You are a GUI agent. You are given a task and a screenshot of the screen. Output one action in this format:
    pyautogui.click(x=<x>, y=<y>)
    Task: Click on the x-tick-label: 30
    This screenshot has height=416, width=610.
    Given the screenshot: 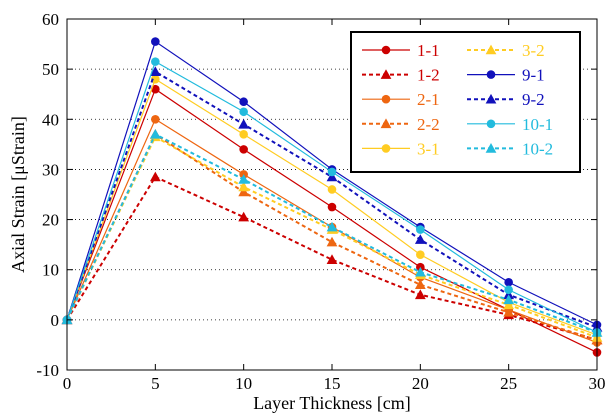 What is the action you would take?
    pyautogui.click(x=597, y=383)
    